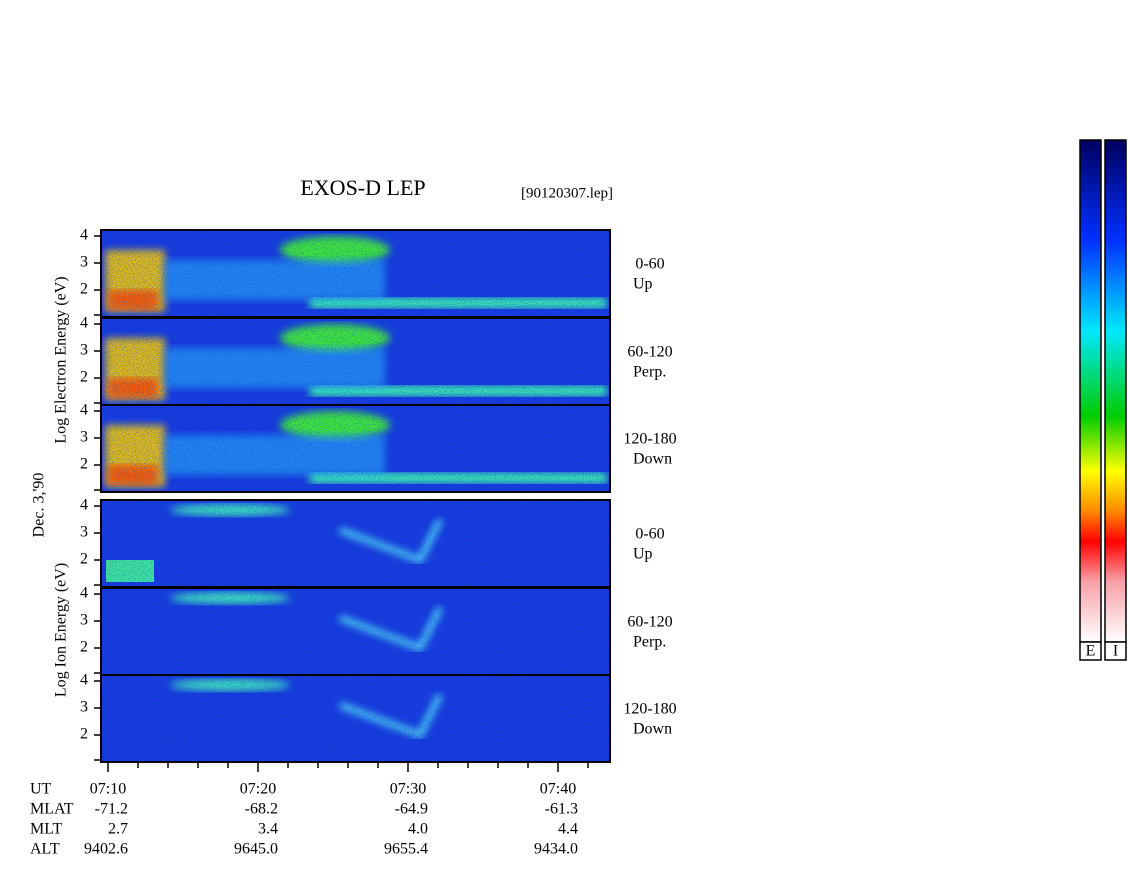 The width and height of the screenshot is (1130, 875). I want to click on title: EXOS-D LEP, so click(362, 187).